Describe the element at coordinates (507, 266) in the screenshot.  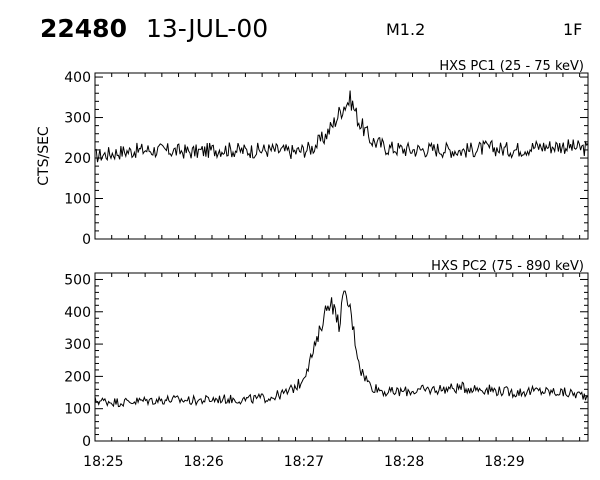
I see `panel-title: HXS PC2 (75 - 890 keV)` at that location.